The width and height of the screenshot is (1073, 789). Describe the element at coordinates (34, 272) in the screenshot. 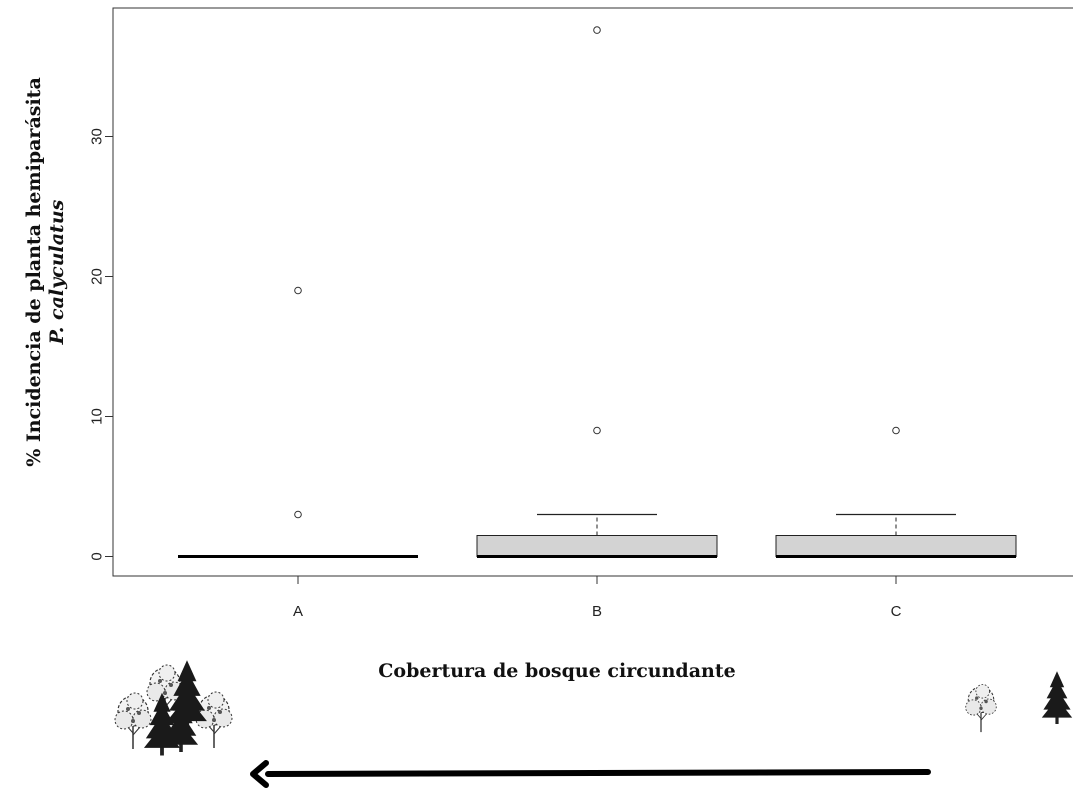

I see `y-axis-title-line1: % Incidencia de planta hemiparásita` at that location.